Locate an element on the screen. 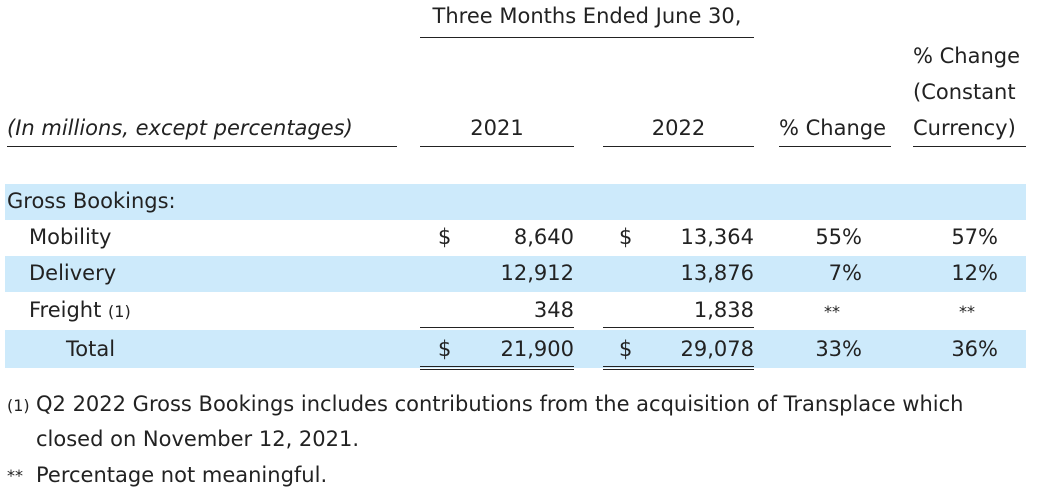  row-label-text: Freight is located at coordinates (65, 310).